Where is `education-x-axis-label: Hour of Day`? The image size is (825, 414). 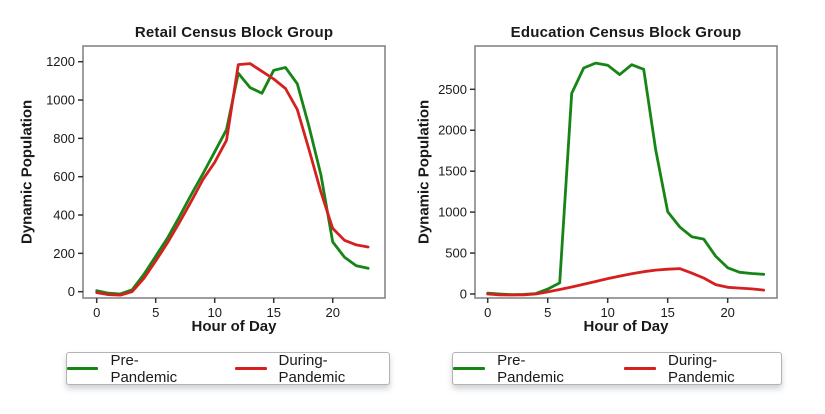
education-x-axis-label: Hour of Day is located at coordinates (626, 326).